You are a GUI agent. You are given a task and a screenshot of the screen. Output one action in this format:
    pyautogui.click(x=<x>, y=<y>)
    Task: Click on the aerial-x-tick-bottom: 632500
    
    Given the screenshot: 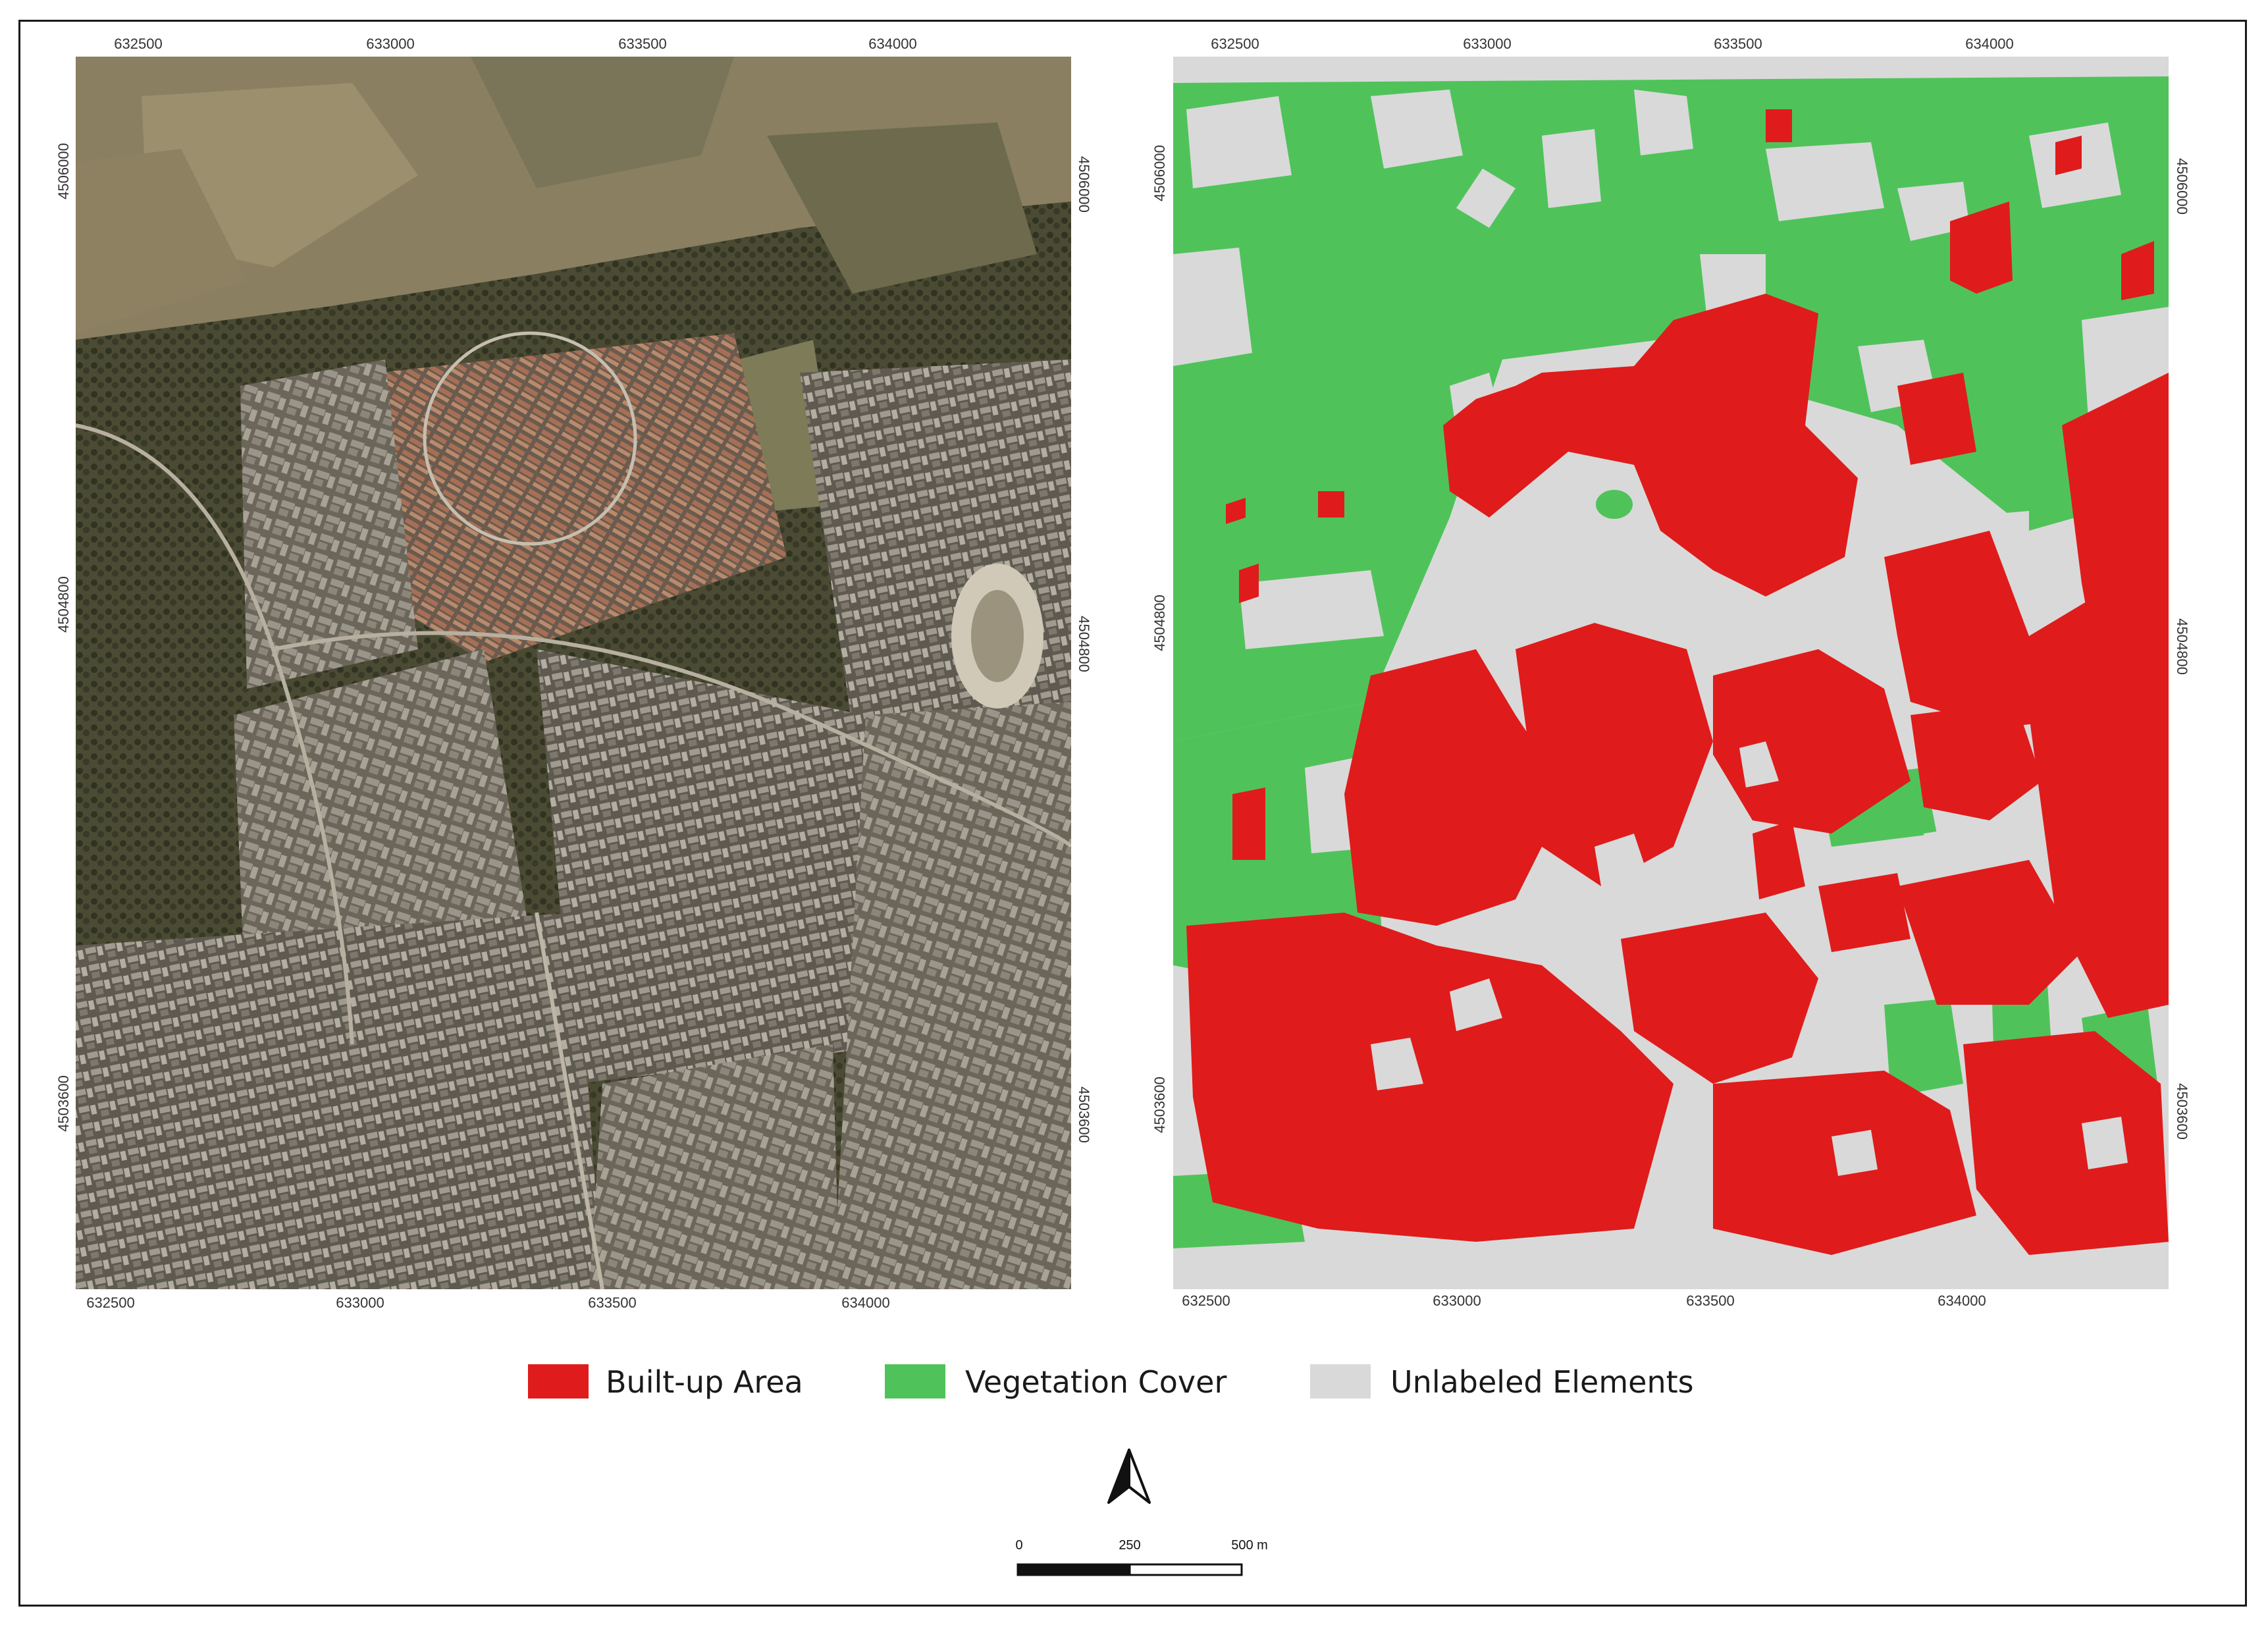 What is the action you would take?
    pyautogui.click(x=110, y=1302)
    